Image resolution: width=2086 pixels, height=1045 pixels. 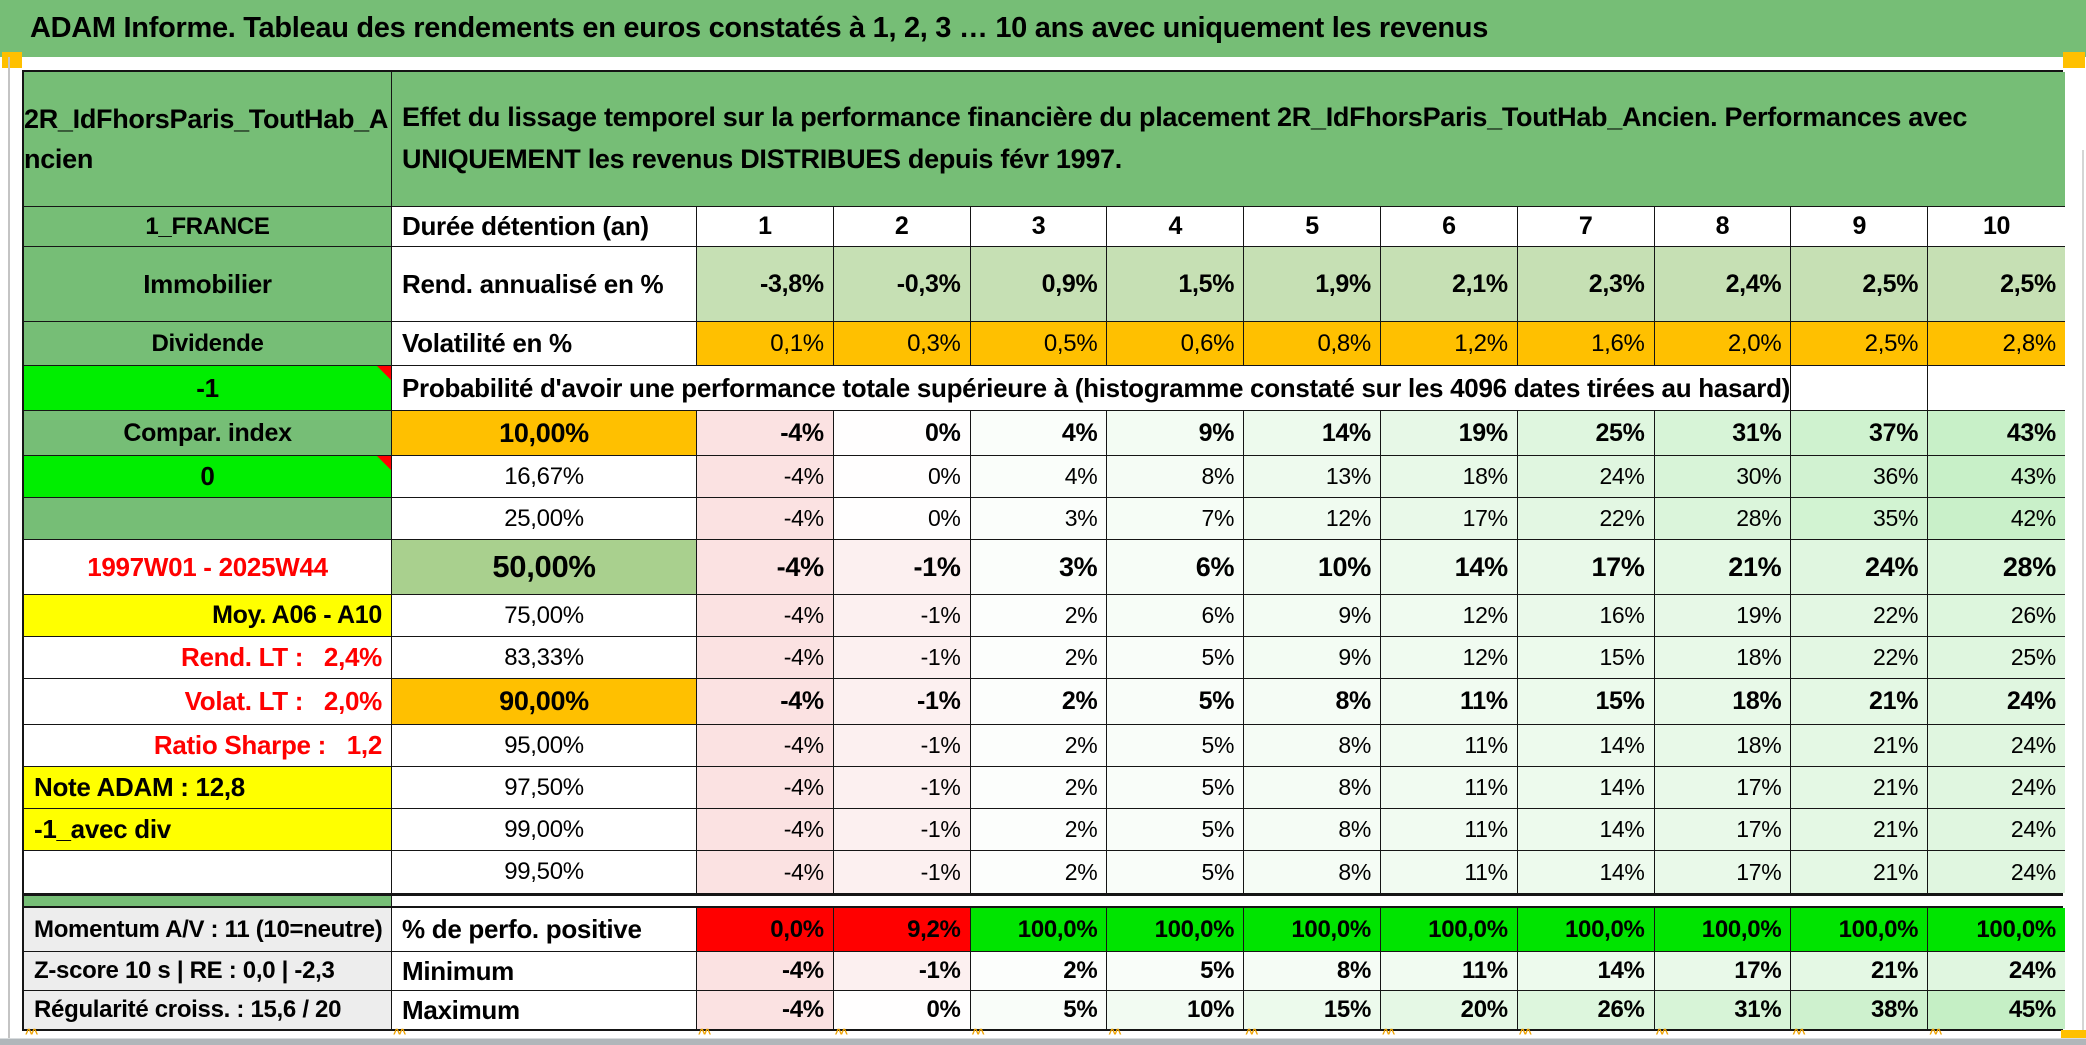 What do you see at coordinates (1176, 284) in the screenshot?
I see `return-value-cell: 1,5%` at bounding box center [1176, 284].